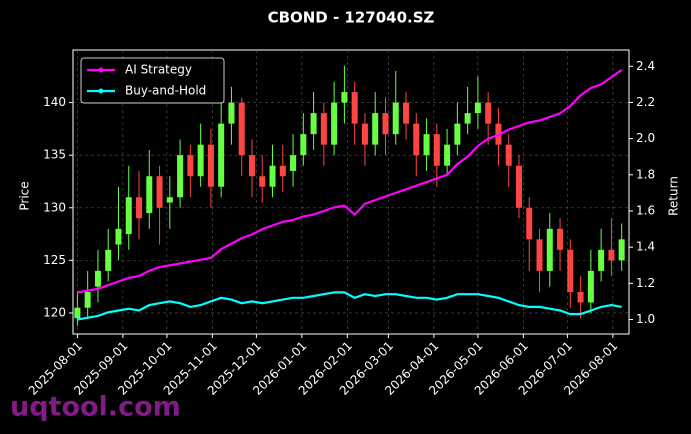  I want to click on chart-title: CBOND - 127040.SZ, so click(351, 18).